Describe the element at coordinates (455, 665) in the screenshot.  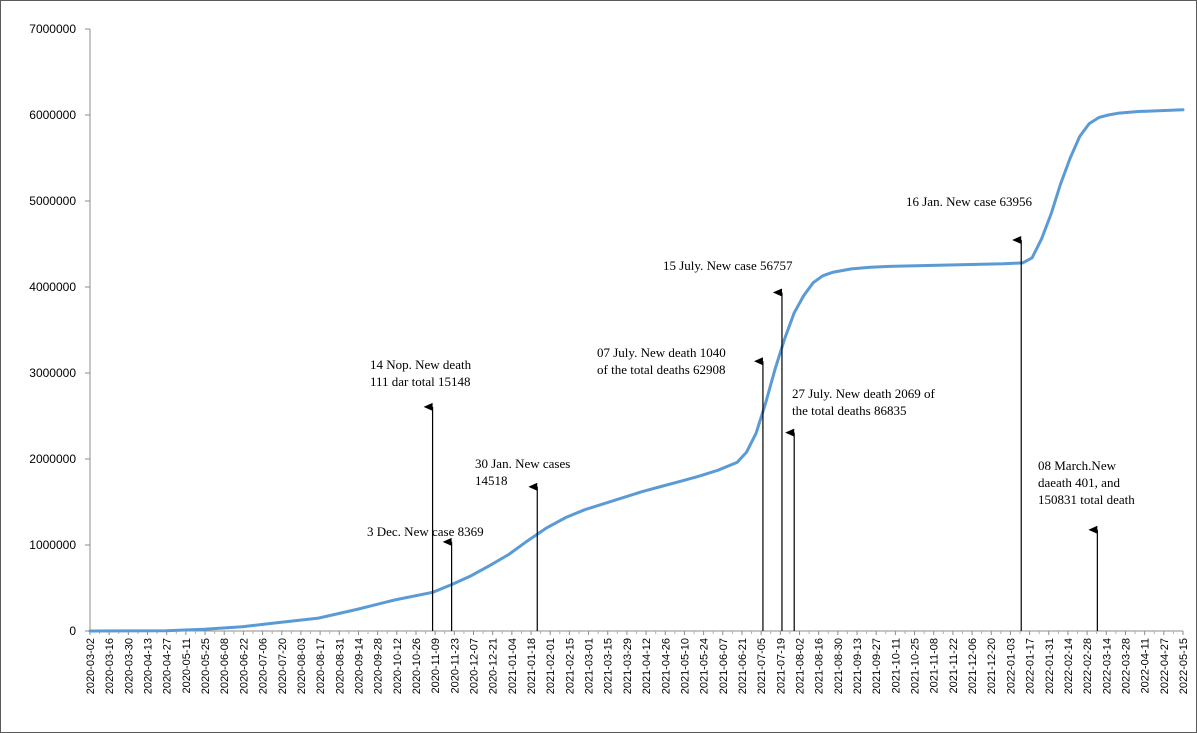
I see `x-tick-label: 2020-11-23` at that location.